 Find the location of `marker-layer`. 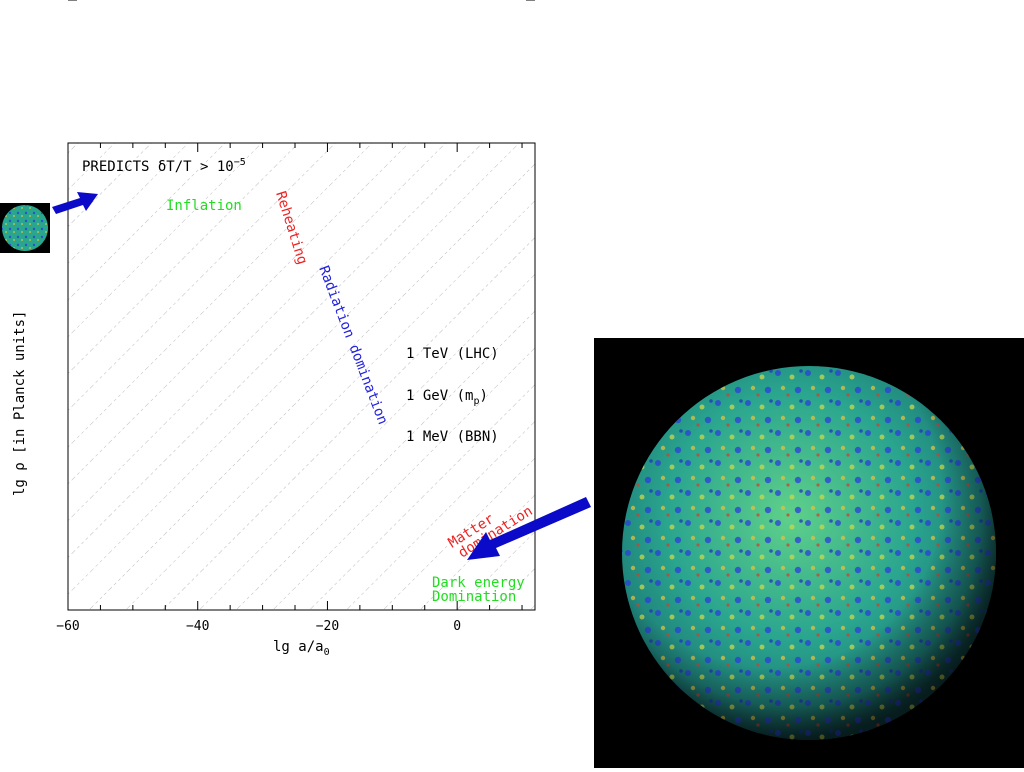

marker-layer is located at coordinates (275, 5).